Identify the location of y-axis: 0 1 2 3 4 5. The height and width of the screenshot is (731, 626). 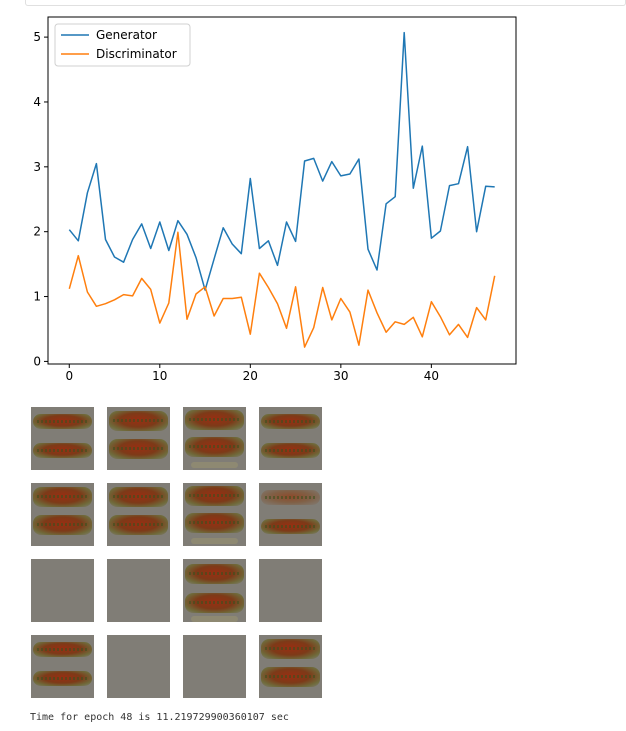
(40, 199).